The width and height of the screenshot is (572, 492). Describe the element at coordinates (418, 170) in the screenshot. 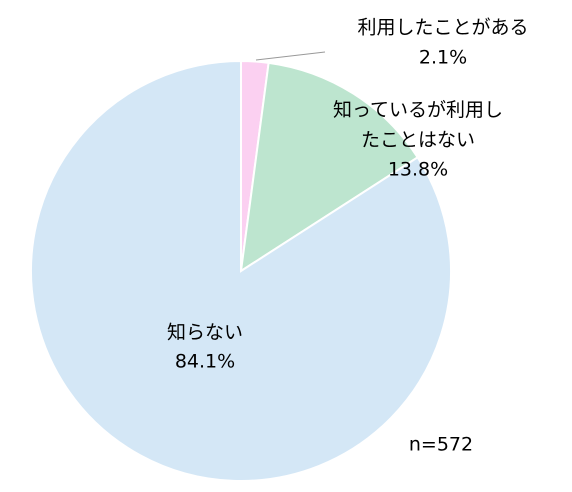

I see `slice-value-label: 13.8%` at that location.